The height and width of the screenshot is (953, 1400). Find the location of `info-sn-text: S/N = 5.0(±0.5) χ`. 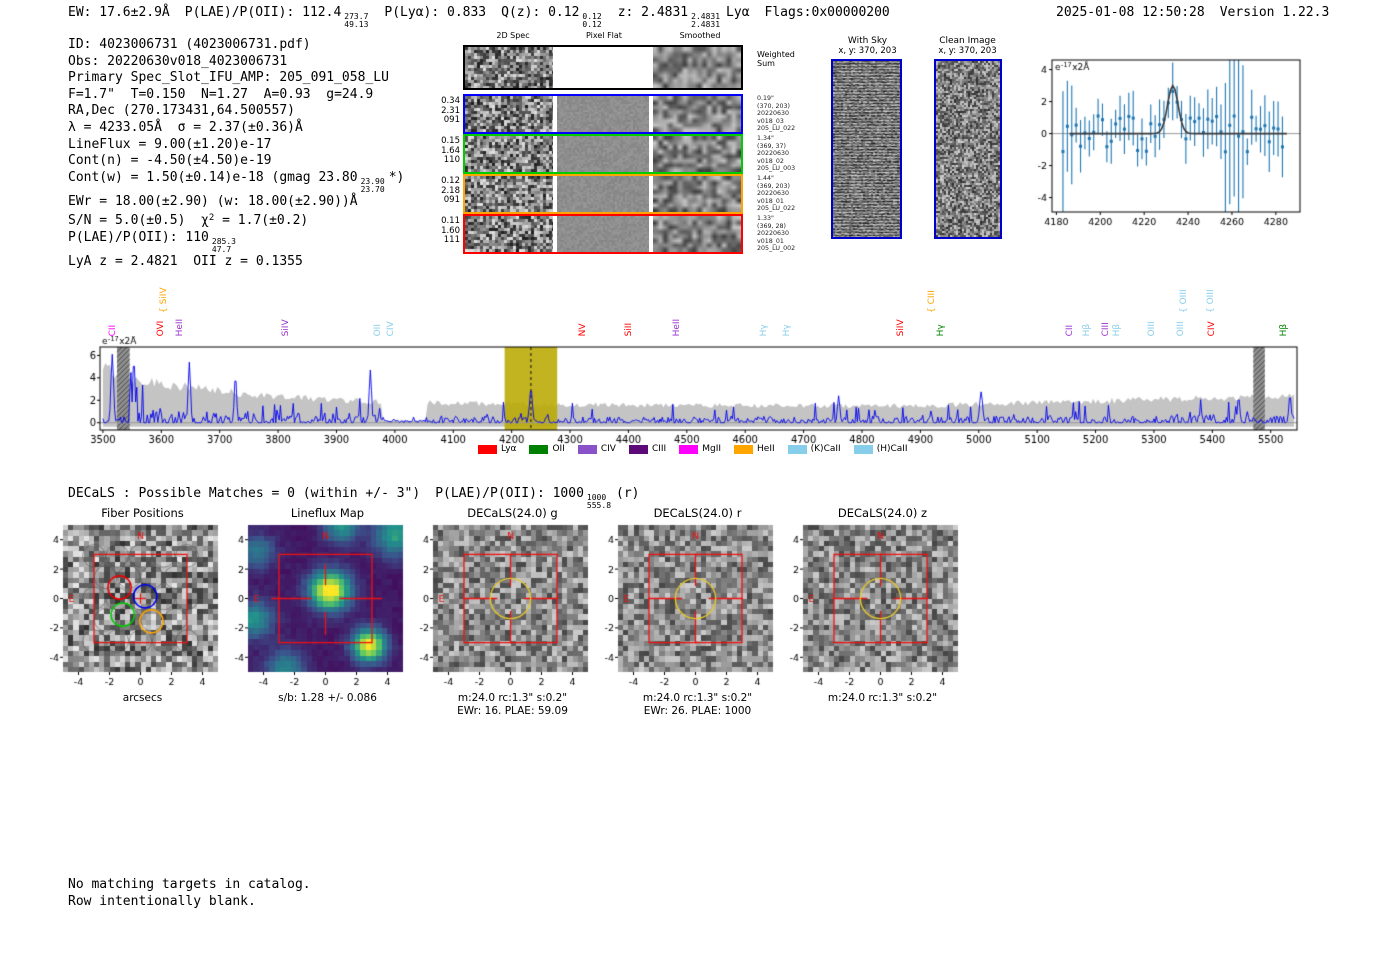

info-sn-text: S/N = 5.0(±0.5) χ is located at coordinates (138, 221).